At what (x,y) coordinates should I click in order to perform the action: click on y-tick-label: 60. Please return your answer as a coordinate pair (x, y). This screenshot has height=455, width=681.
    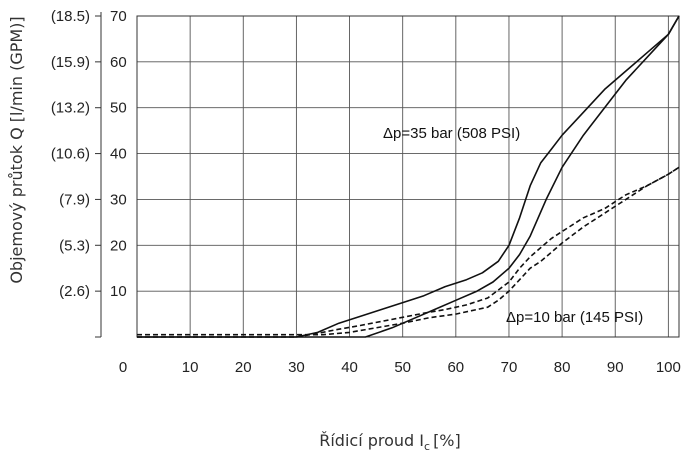
    Looking at the image, I should click on (118, 62).